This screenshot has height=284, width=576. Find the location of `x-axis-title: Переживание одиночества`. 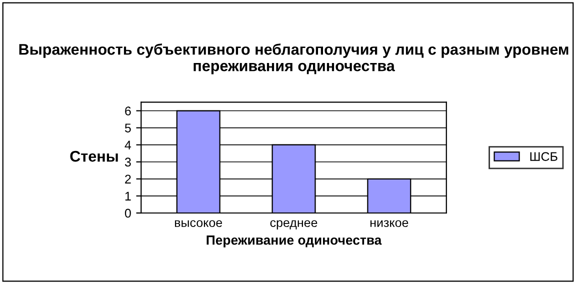

x-axis-title: Переживание одиночества is located at coordinates (294, 242).